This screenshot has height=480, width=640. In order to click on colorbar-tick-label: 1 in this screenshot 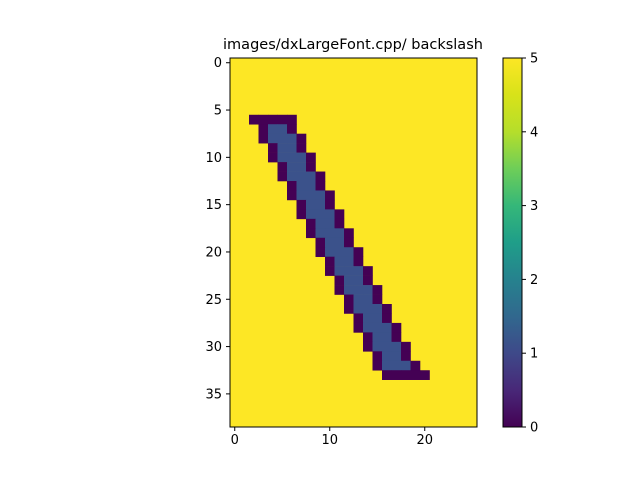, I will do `click(534, 354)`.